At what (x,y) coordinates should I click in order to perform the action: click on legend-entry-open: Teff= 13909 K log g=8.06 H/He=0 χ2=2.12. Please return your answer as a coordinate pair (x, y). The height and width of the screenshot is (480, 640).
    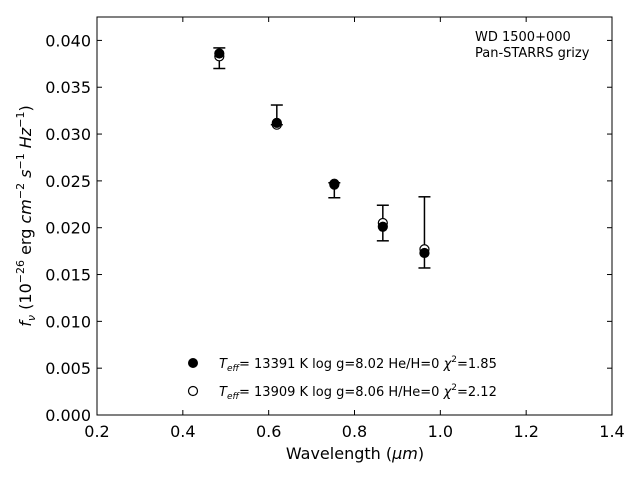
    Looking at the image, I should click on (358, 392).